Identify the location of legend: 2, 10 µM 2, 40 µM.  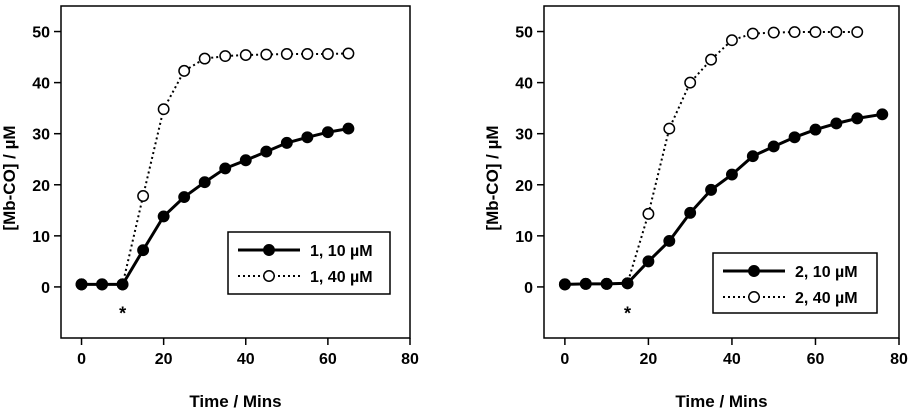
(795, 283).